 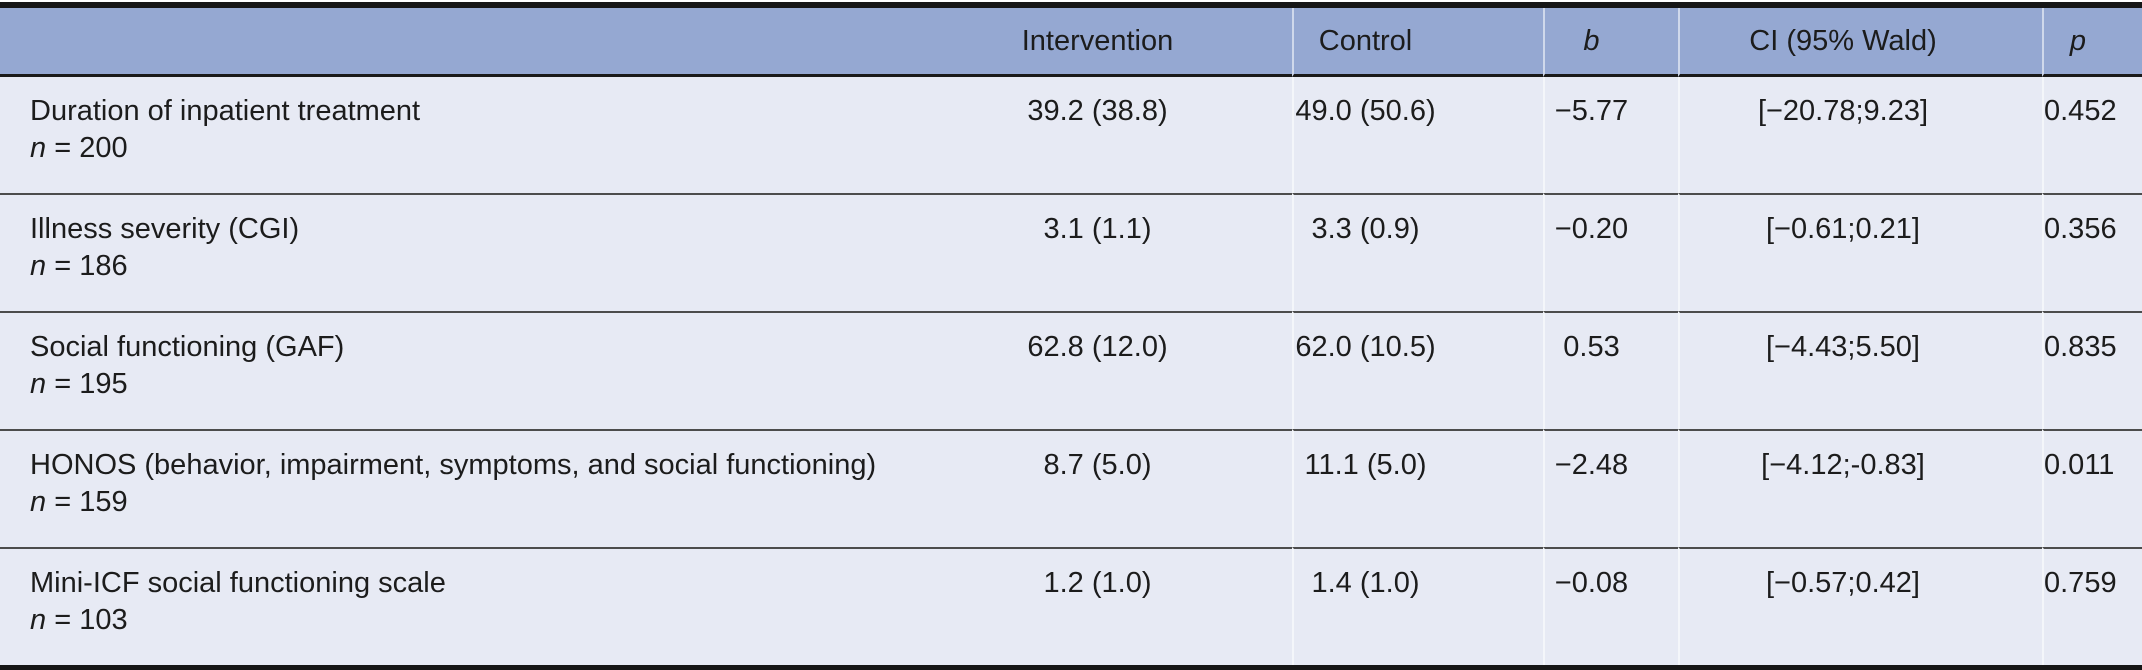 What do you see at coordinates (1118, 42) in the screenshot?
I see `column-header-intervention: Intervention` at bounding box center [1118, 42].